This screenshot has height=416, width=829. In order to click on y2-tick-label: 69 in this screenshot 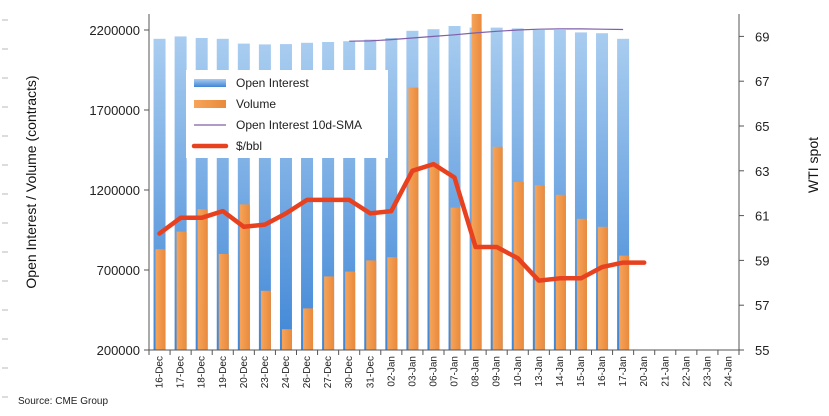, I will do `click(762, 36)`.